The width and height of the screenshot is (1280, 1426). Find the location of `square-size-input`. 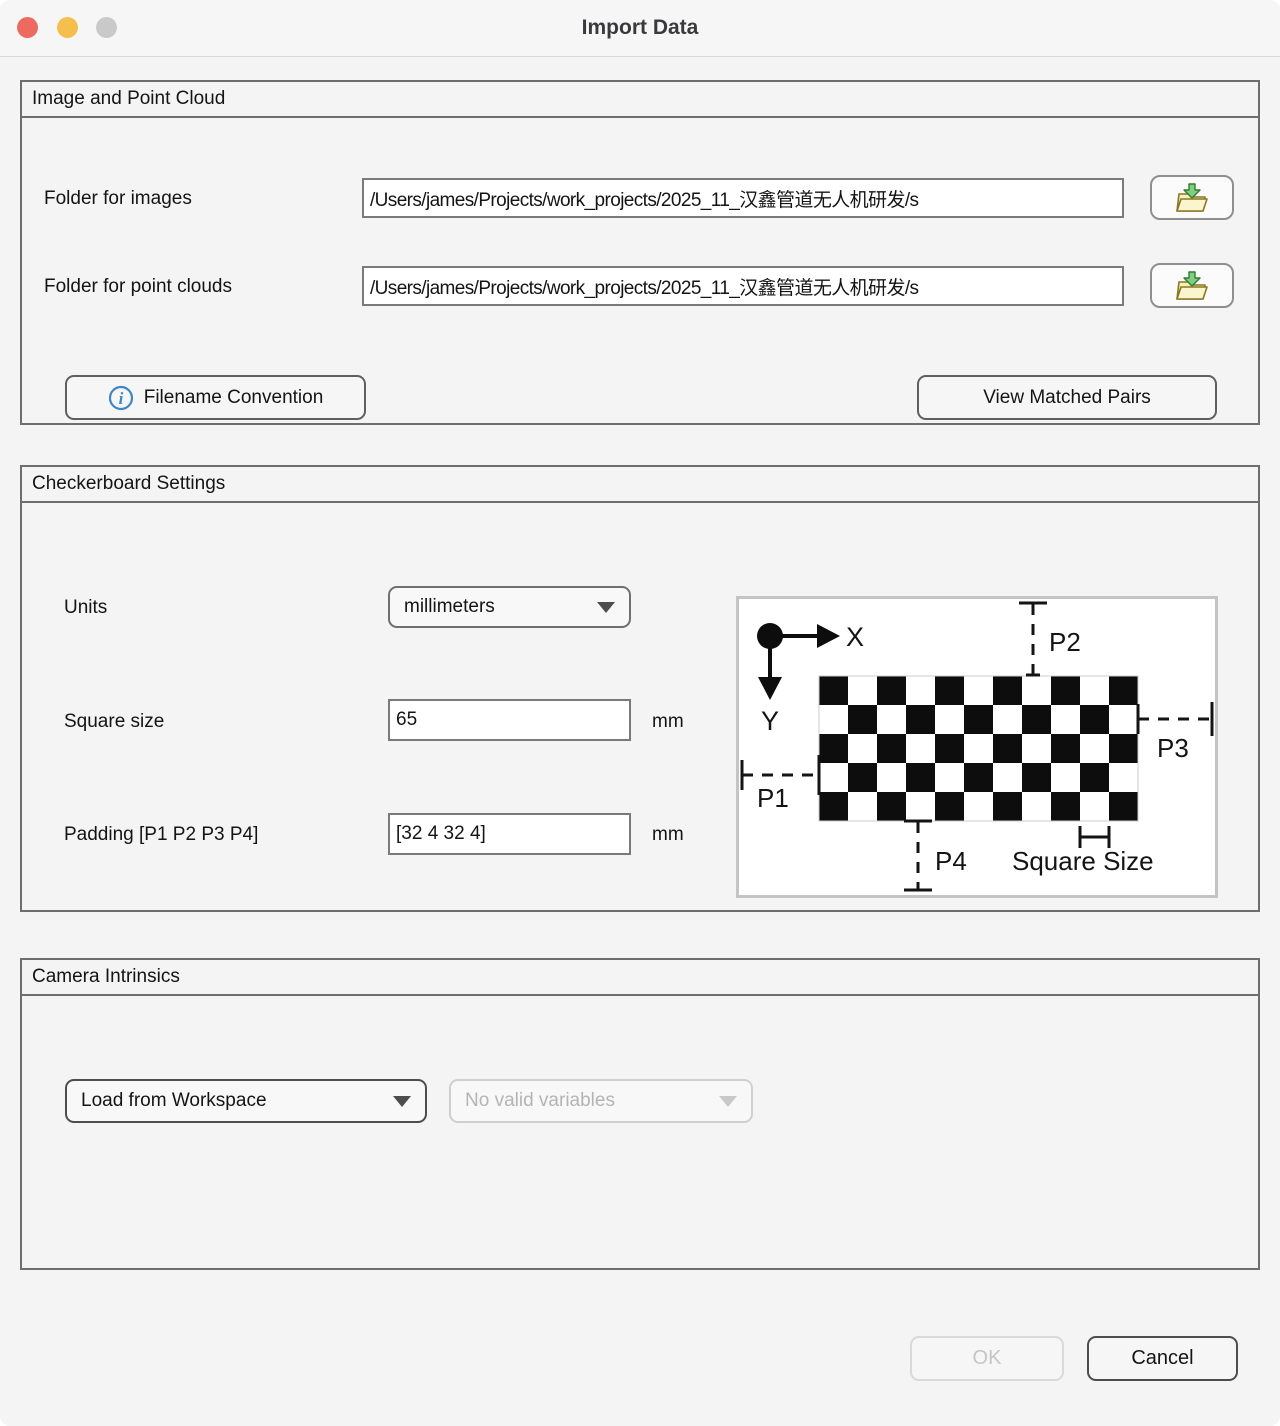

square-size-input is located at coordinates (509, 720).